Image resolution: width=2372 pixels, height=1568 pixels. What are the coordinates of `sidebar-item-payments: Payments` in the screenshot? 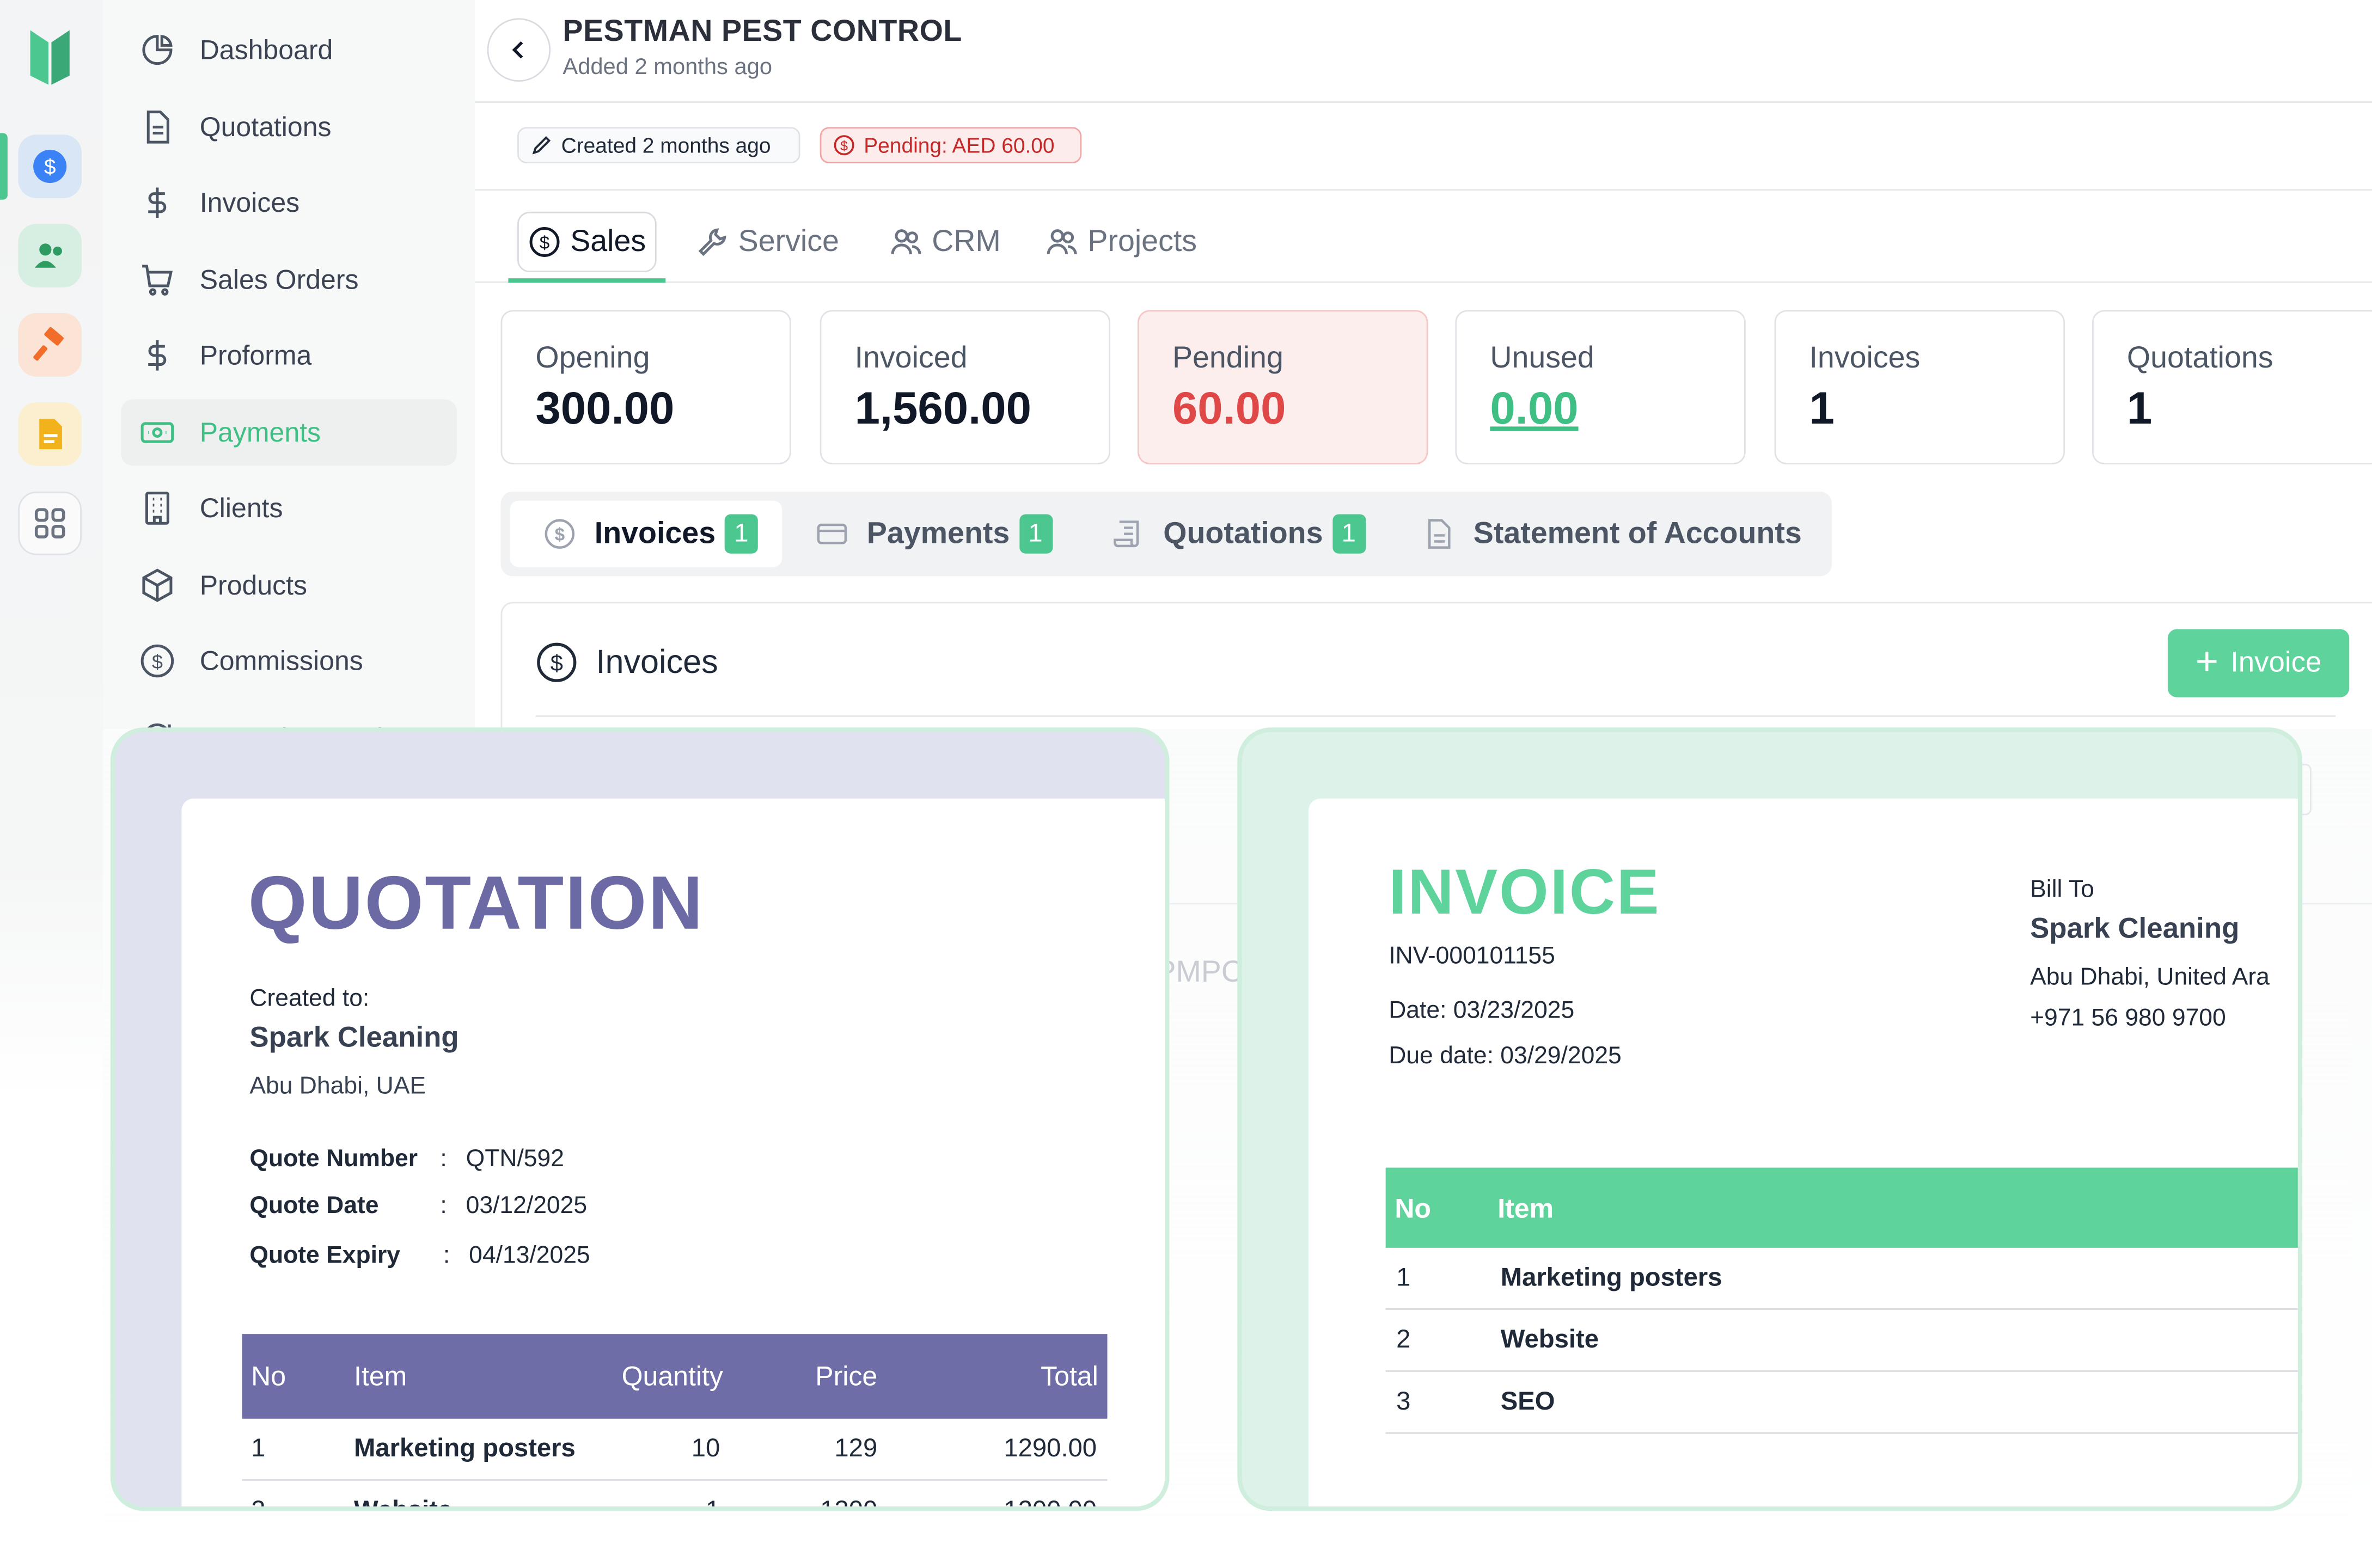 It's located at (289, 432).